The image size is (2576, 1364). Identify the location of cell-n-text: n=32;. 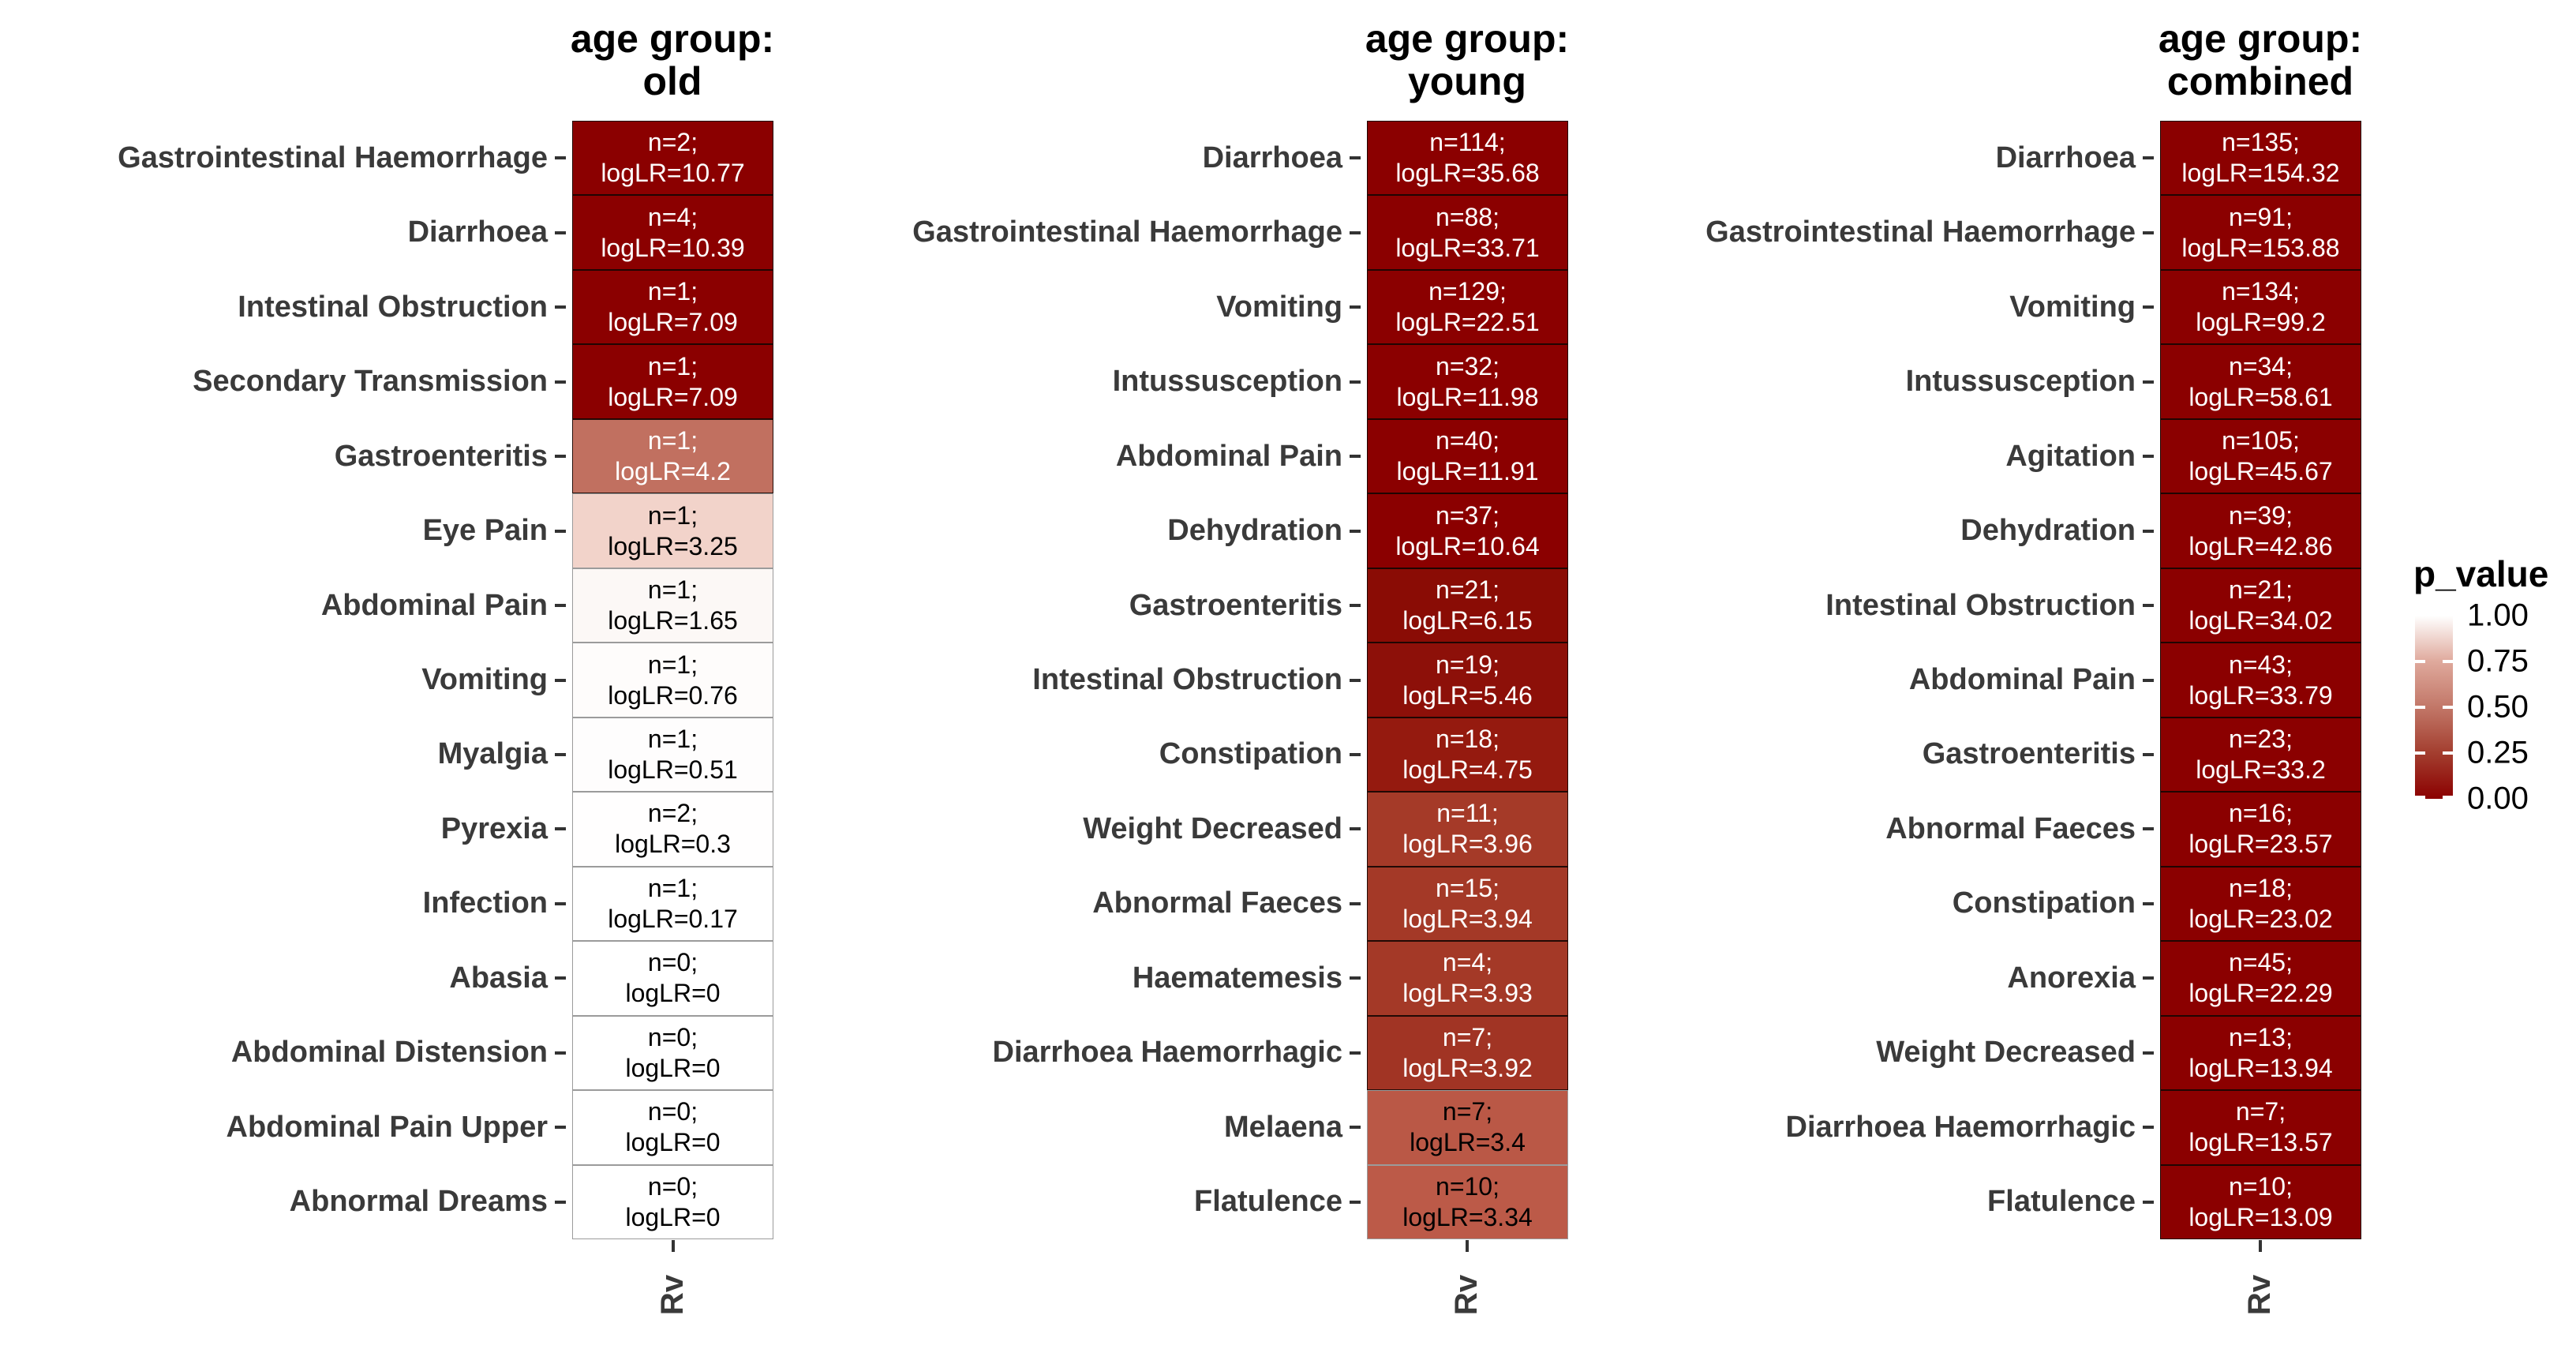
(1468, 365).